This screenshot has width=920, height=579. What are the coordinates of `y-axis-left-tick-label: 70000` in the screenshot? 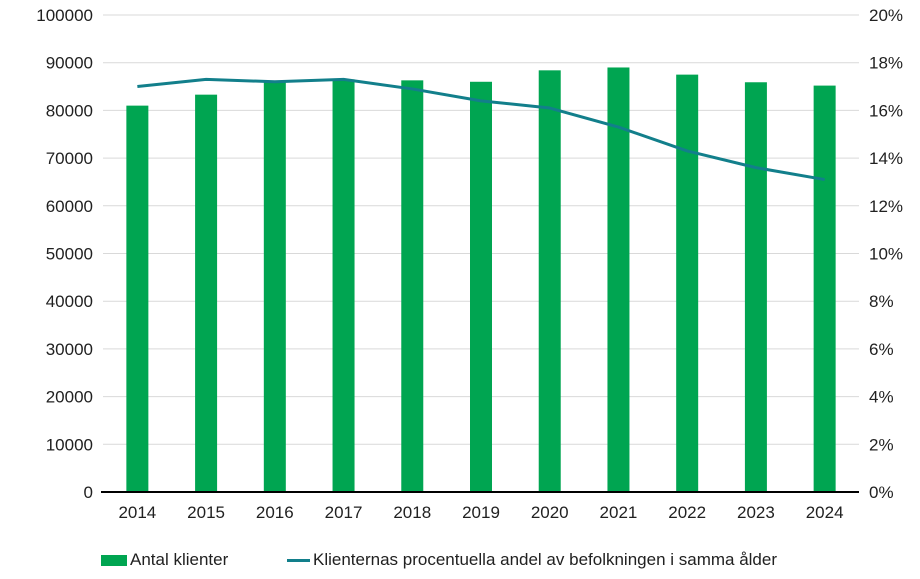 It's located at (69, 158).